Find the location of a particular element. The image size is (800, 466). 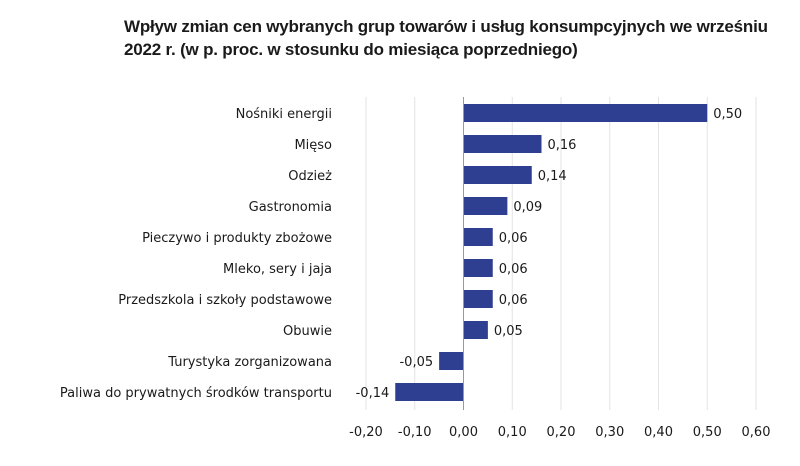

data-label: 0,05 is located at coordinates (508, 331).